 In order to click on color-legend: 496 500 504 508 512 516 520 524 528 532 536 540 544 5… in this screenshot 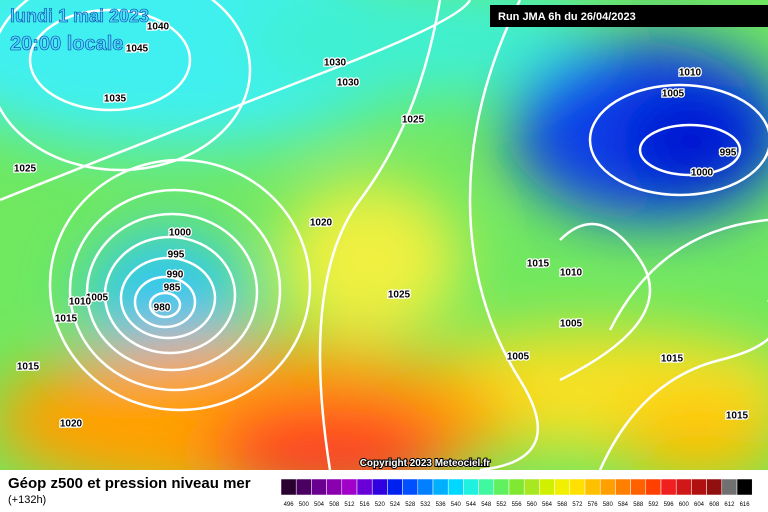, I will do `click(516, 493)`.